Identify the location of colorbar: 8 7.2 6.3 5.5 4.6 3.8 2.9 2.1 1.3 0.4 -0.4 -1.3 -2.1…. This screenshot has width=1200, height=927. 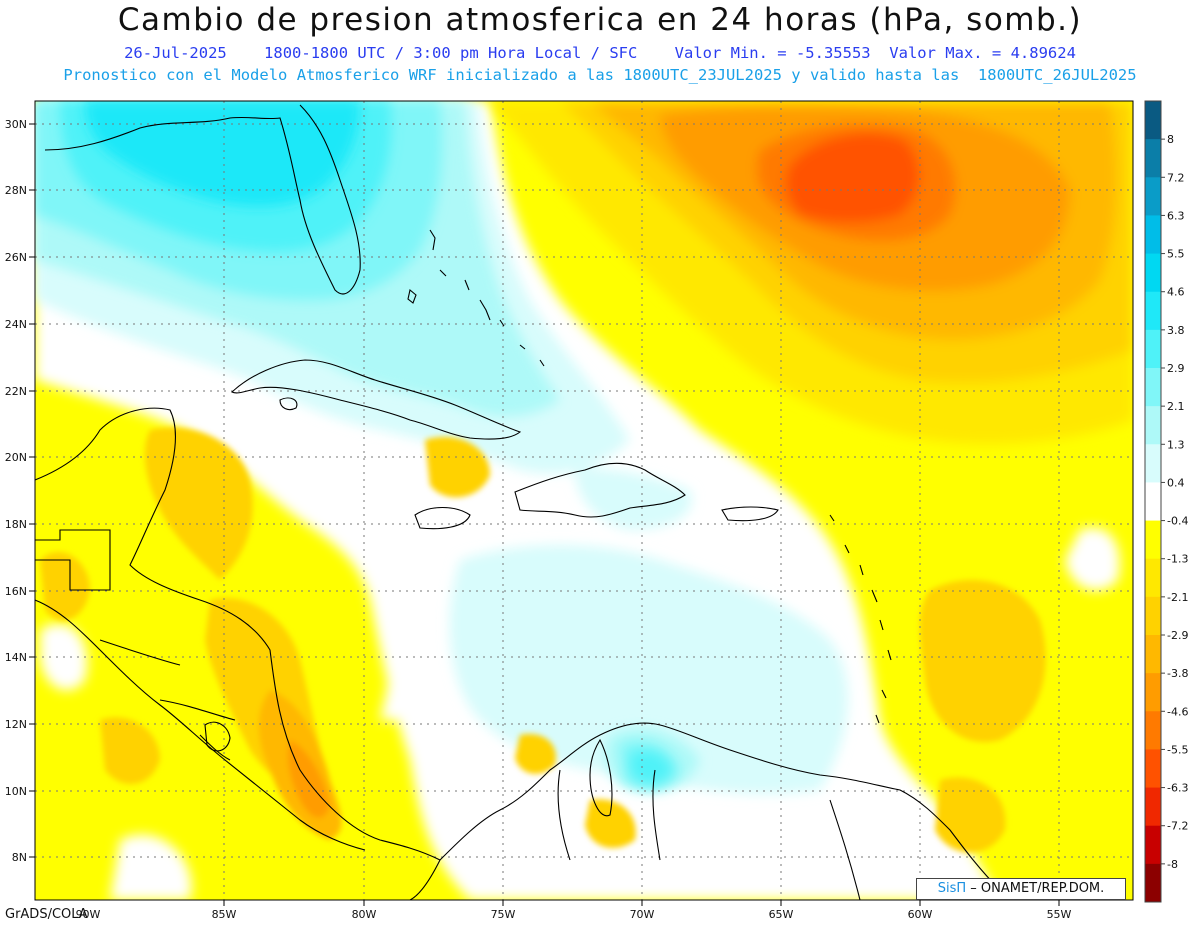
(1166, 501).